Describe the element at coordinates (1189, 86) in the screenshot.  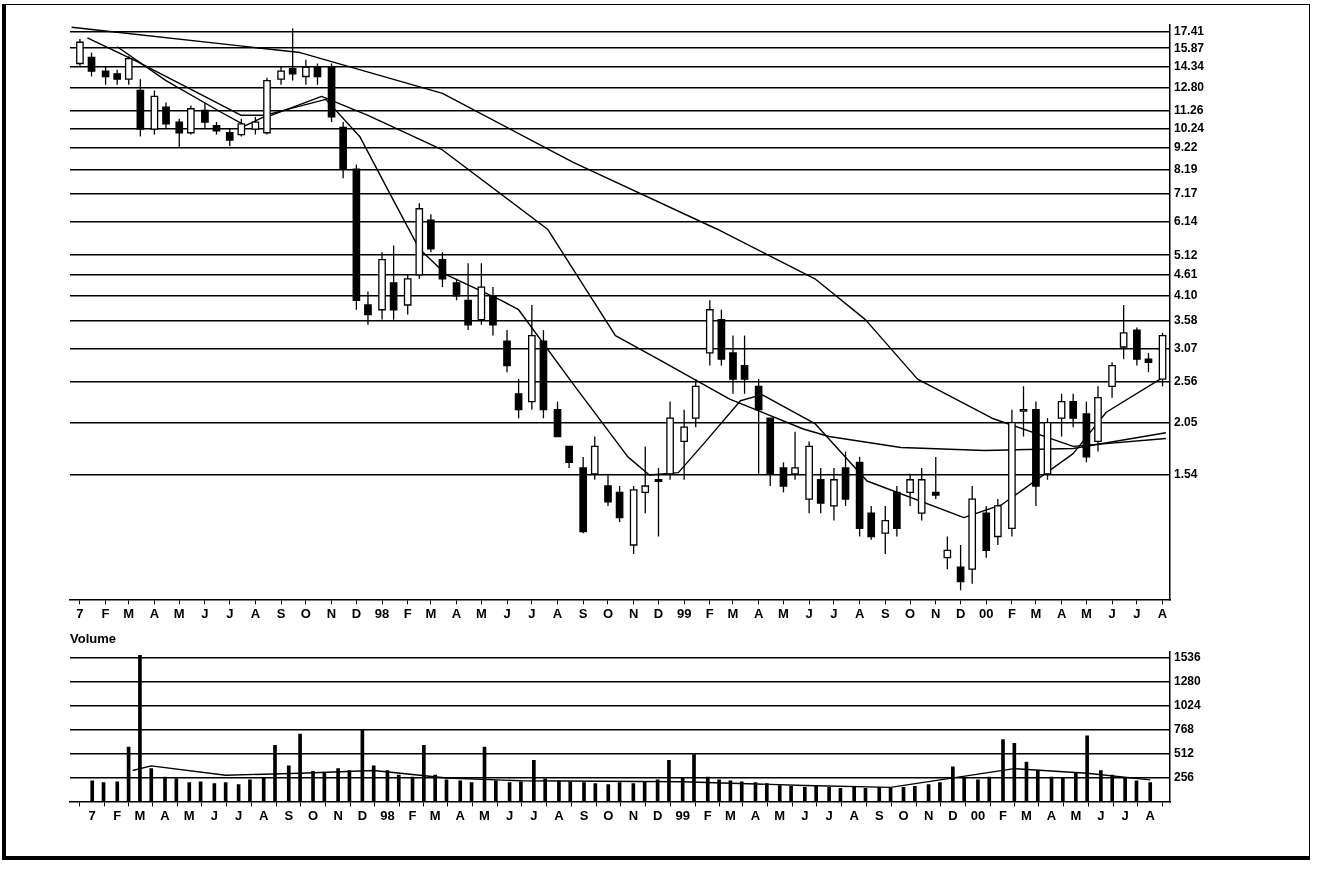
I see `y-tick-label: 12.80` at that location.